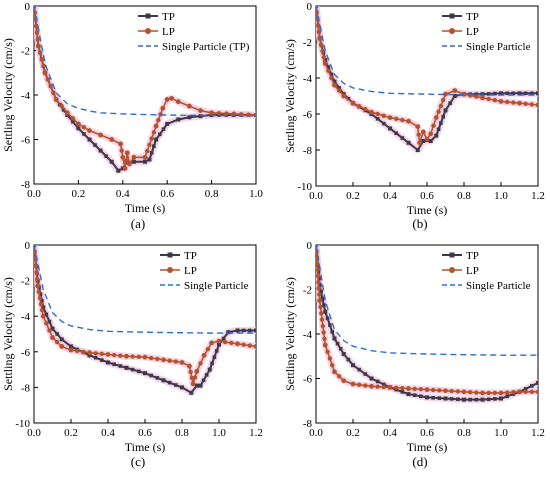  Describe the element at coordinates (501, 196) in the screenshot. I see `x-tick-label: 1.0` at that location.